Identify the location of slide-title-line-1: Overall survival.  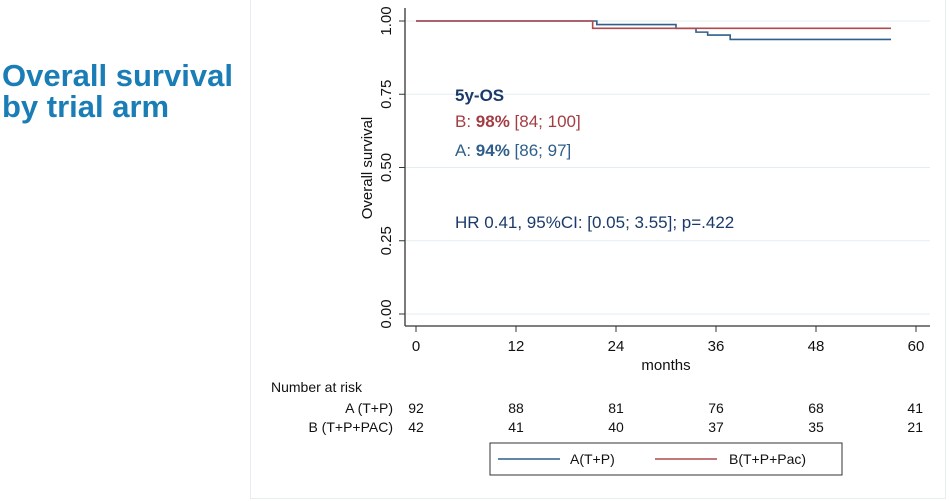
(117, 75).